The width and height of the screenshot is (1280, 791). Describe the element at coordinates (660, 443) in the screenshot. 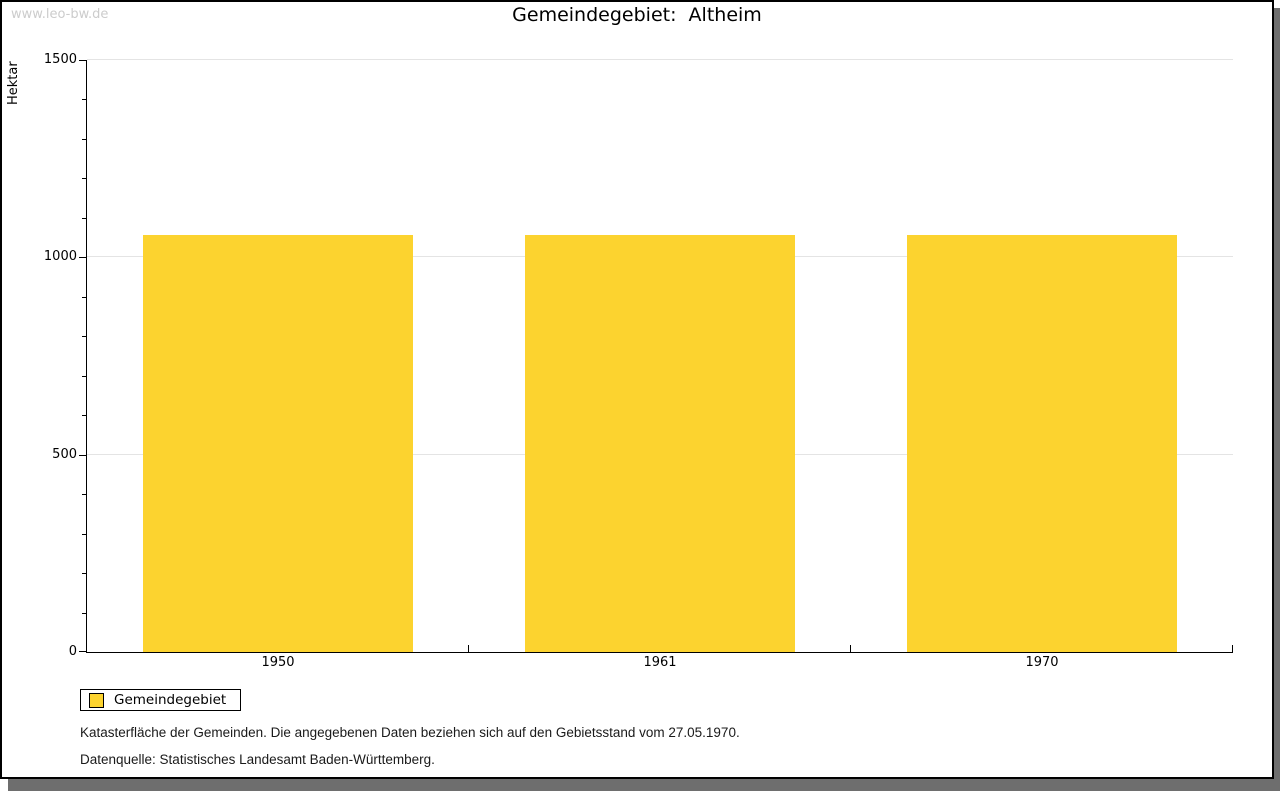

I see `bar-1961` at that location.